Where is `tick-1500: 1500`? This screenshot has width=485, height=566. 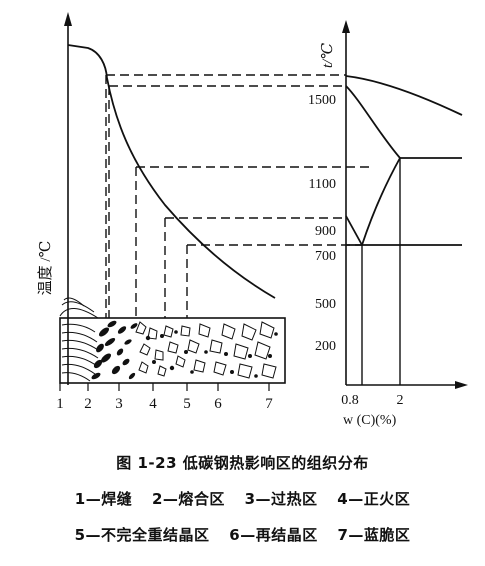 tick-1500: 1500 is located at coordinates (322, 100).